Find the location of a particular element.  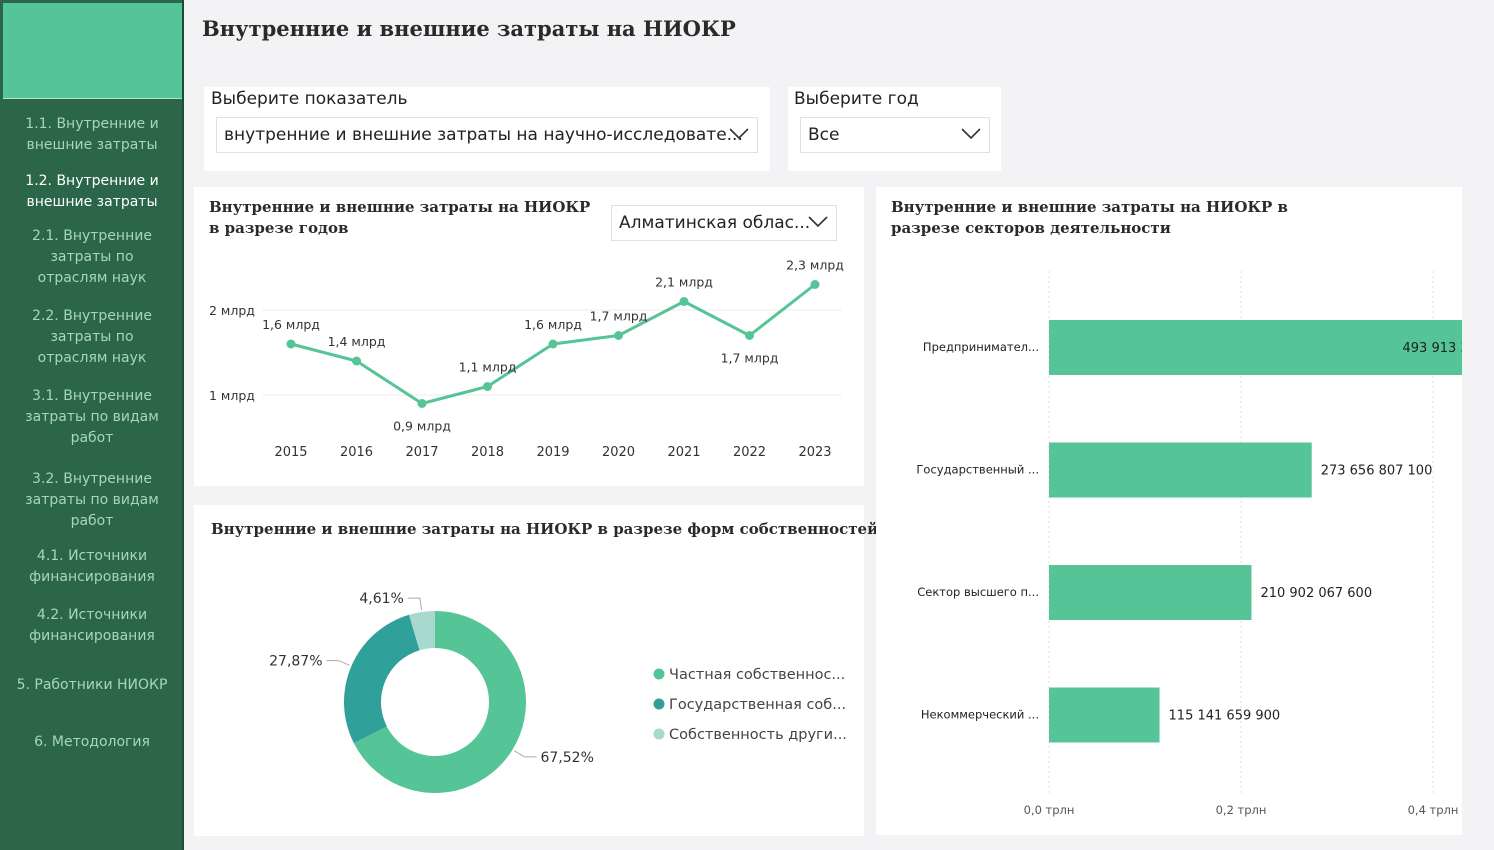

sidebar-item-2-1: 2.1. Внутренние затраты по отраслям наук is located at coordinates (92, 257).